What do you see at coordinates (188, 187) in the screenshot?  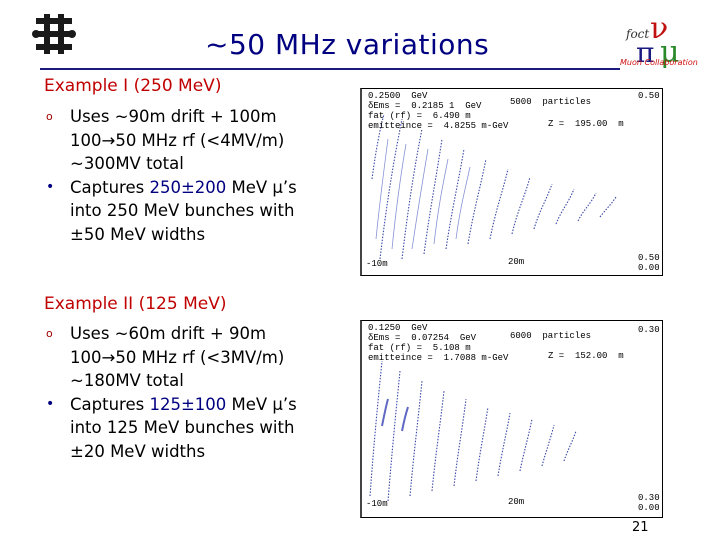 I see `energy-range-highlight: 250±200` at bounding box center [188, 187].